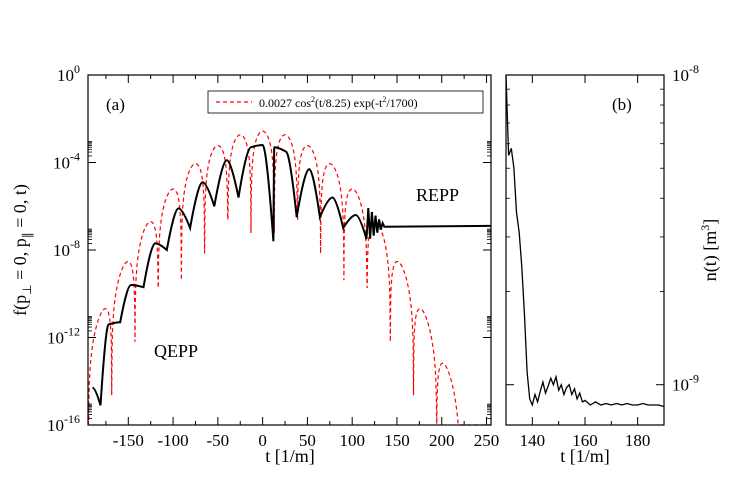  What do you see at coordinates (262, 440) in the screenshot?
I see `x-tick-label: 0` at bounding box center [262, 440].